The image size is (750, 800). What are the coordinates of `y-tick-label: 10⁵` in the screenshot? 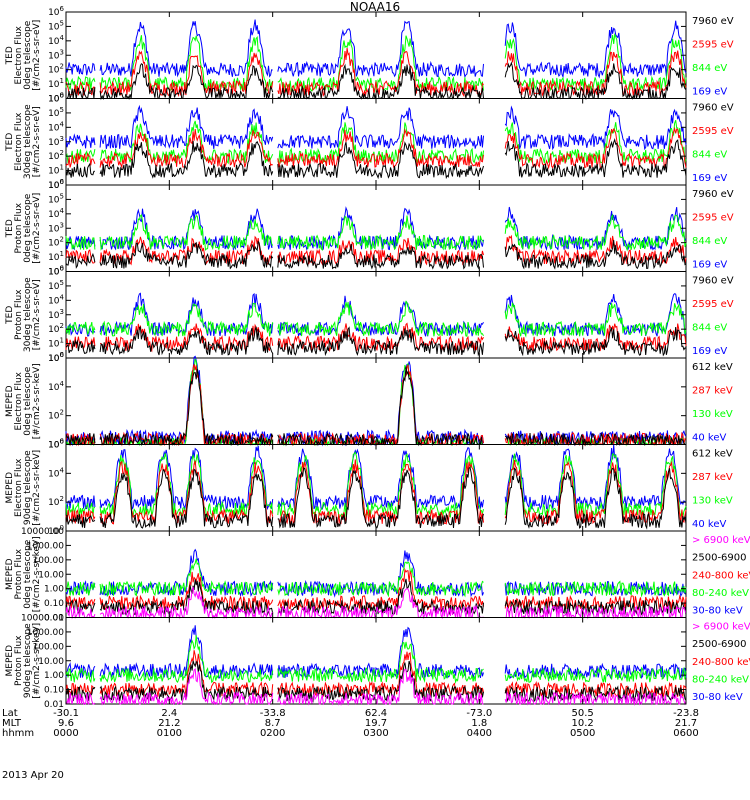 It's located at (56, 285).